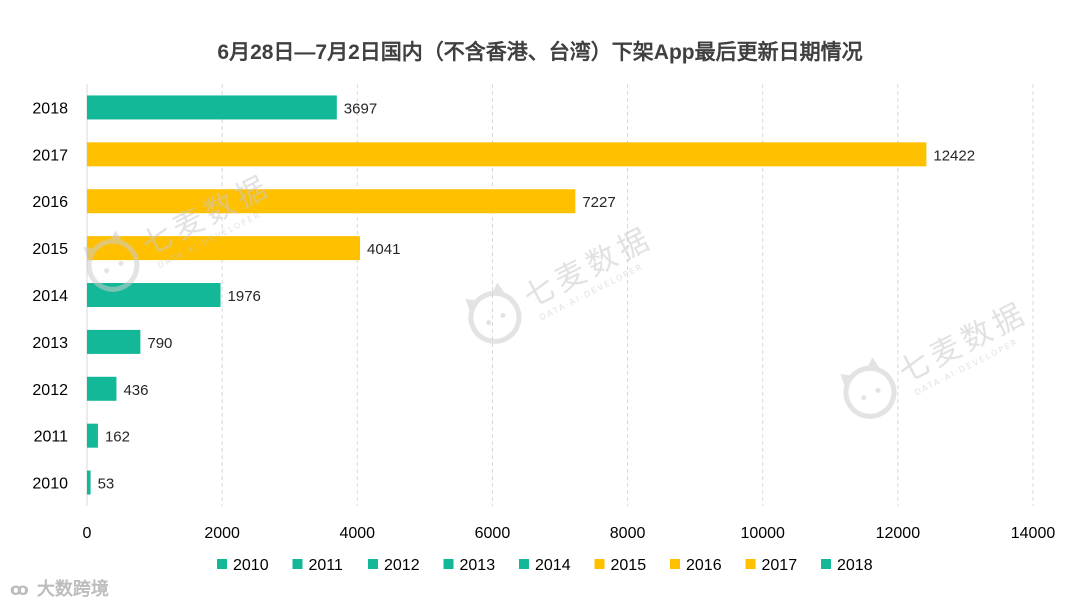  Describe the element at coordinates (89, 482) in the screenshot. I see `bar-2010` at that location.